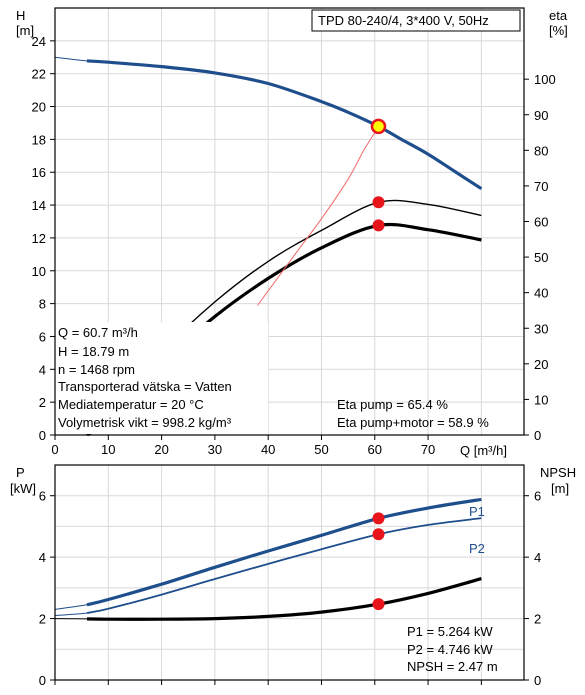 The height and width of the screenshot is (695, 585). What do you see at coordinates (452, 666) in the screenshot?
I see `info-npsh: NPSH = 2.47 m` at bounding box center [452, 666].